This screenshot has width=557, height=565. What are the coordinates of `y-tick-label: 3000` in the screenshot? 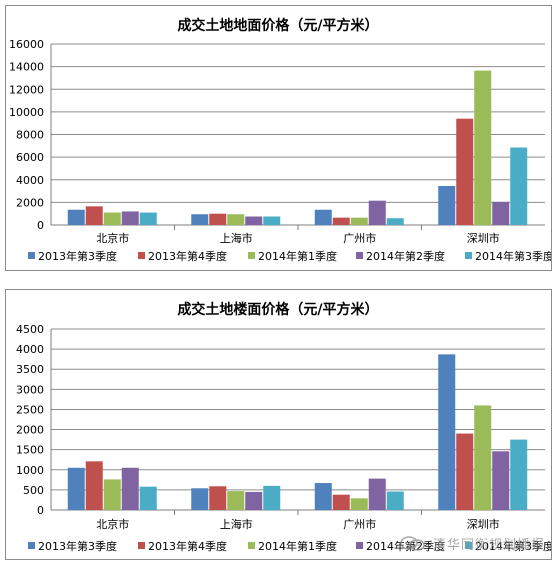 It's located at (30, 389).